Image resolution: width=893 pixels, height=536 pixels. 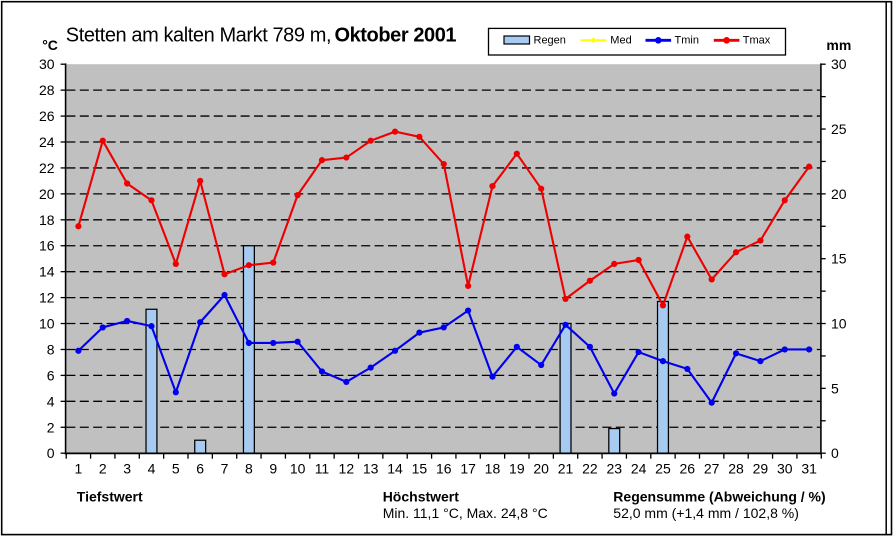 What do you see at coordinates (706, 513) in the screenshot?
I see `svg-text: 52,0 mm (+1,4 mm / 102,8 %)` at bounding box center [706, 513].